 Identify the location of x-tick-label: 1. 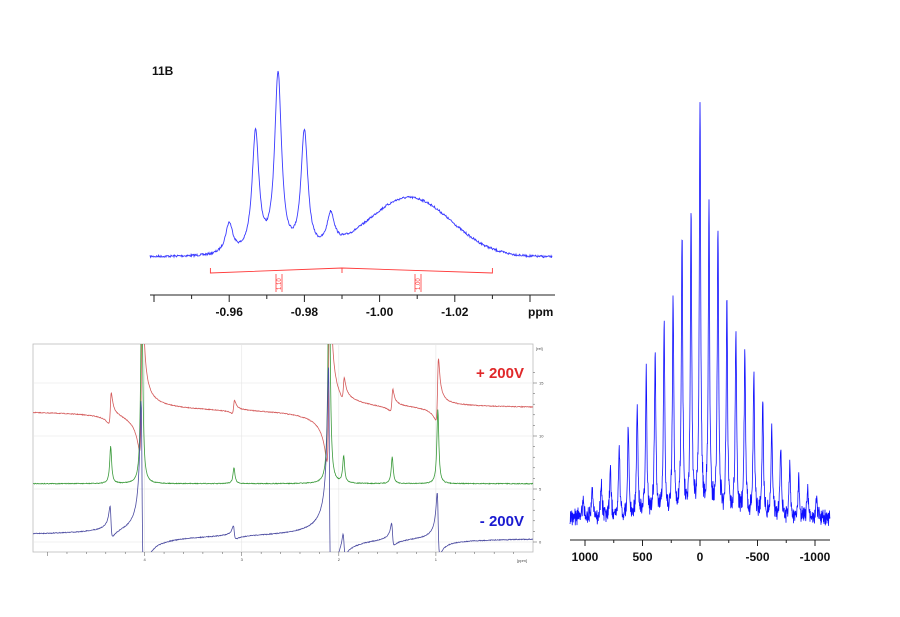
(436, 559).